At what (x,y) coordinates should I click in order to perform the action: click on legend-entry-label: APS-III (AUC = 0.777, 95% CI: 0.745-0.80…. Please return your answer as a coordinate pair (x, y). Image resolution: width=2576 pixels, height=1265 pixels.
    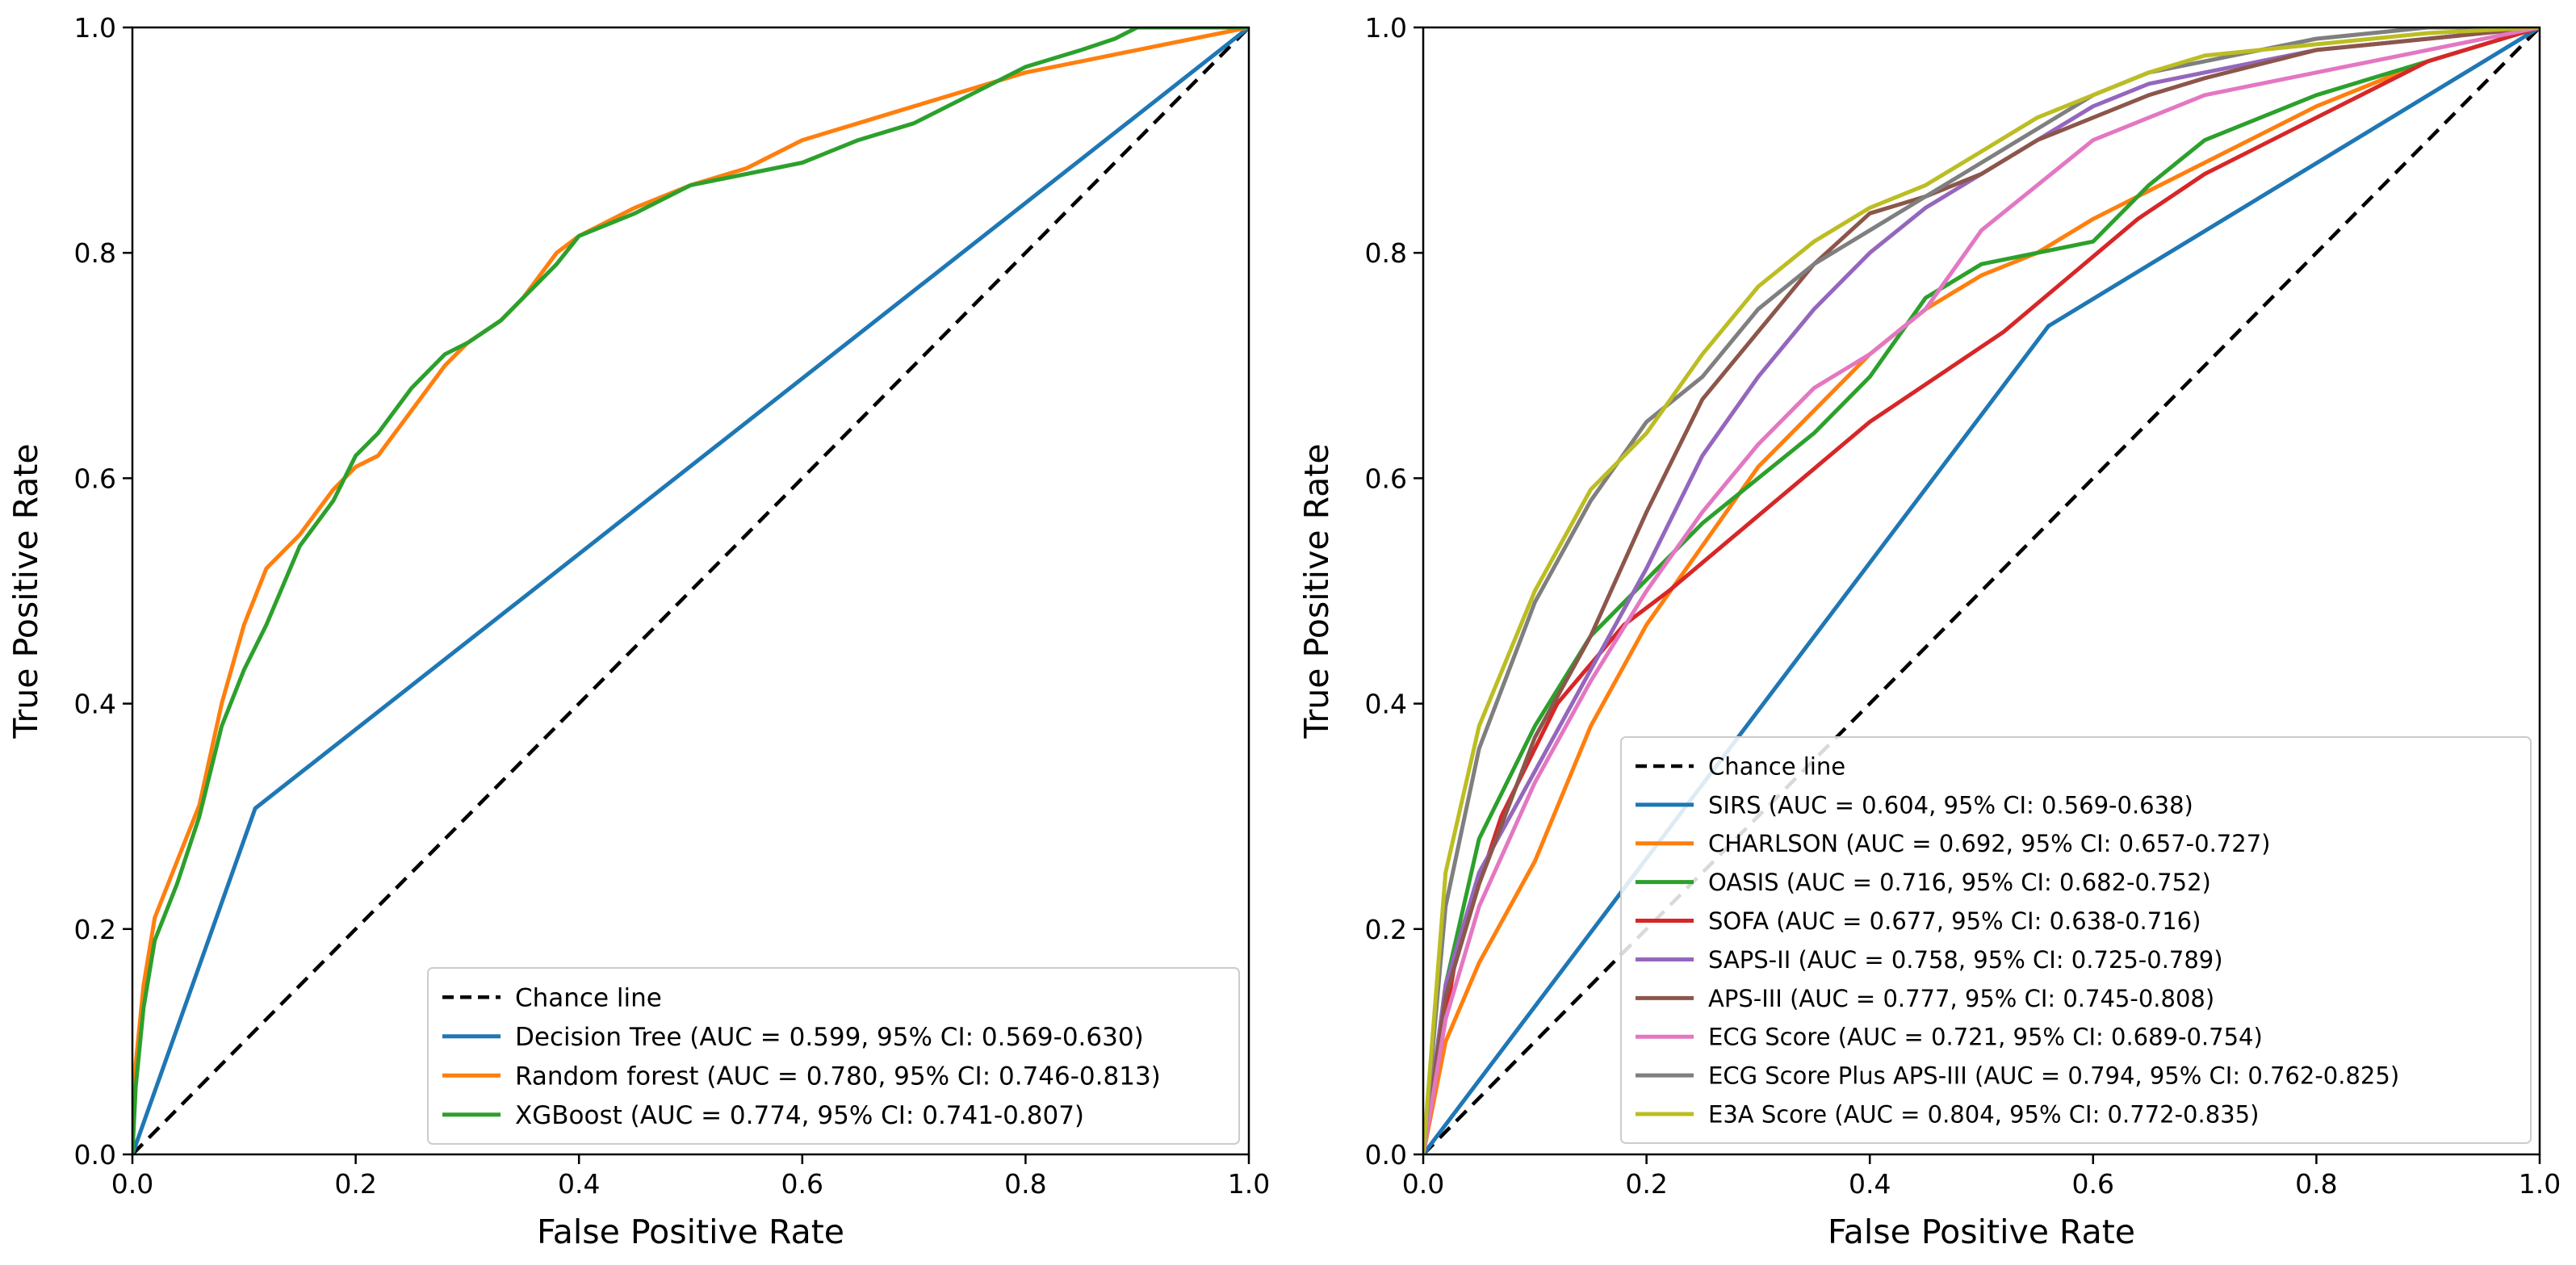
    Looking at the image, I should click on (1961, 998).